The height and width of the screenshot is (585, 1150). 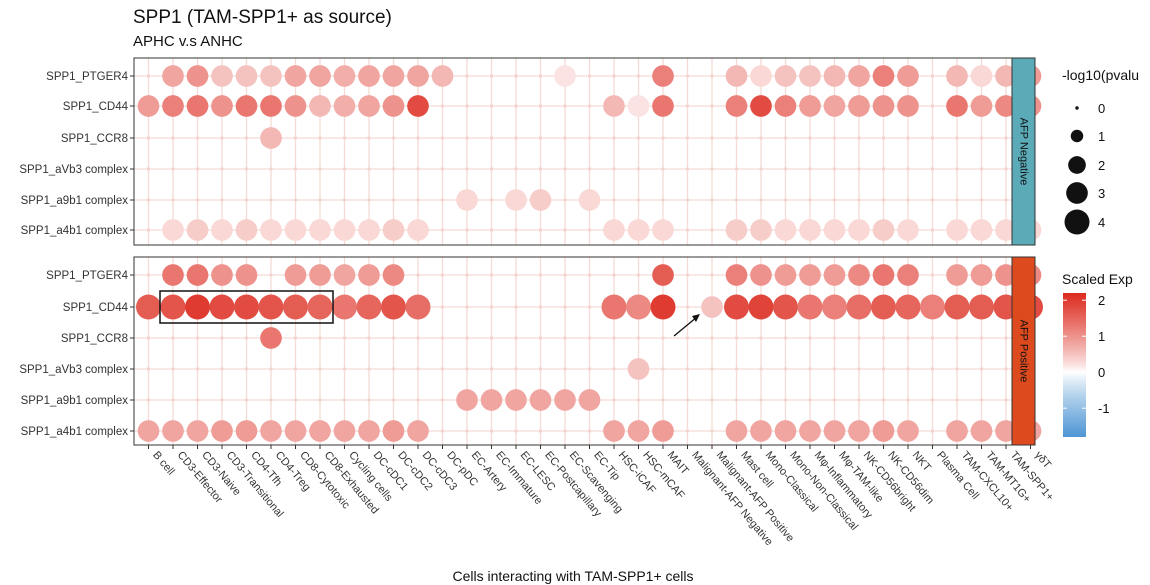 What do you see at coordinates (87, 276) in the screenshot?
I see `y-tick-label: SPP1_PTGER4` at bounding box center [87, 276].